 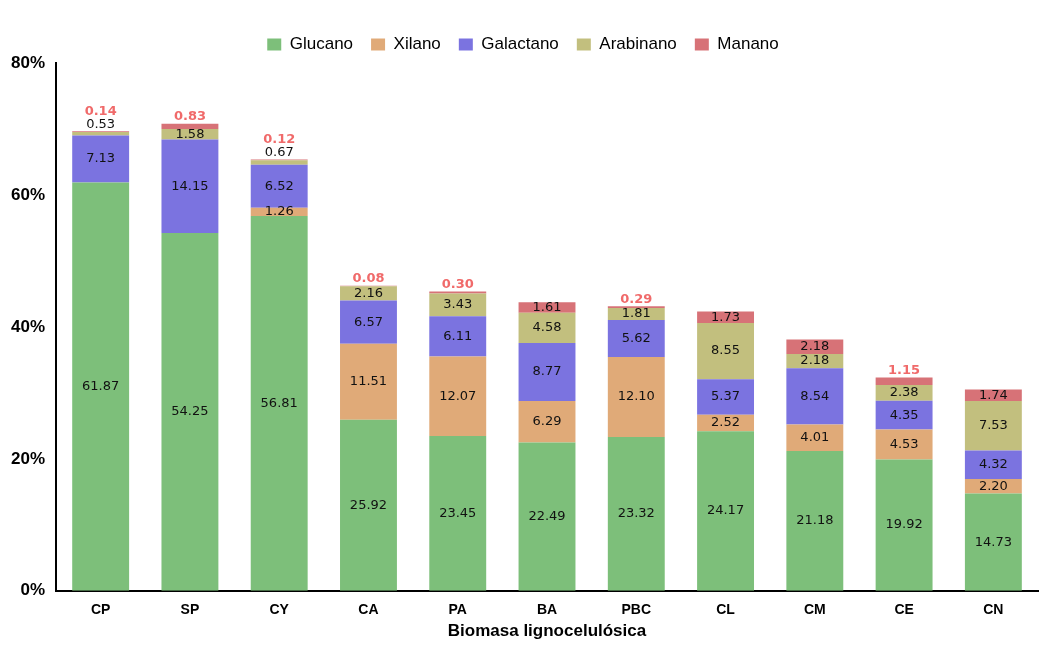 What do you see at coordinates (190, 609) in the screenshot?
I see `x-tick-label: SP` at bounding box center [190, 609].